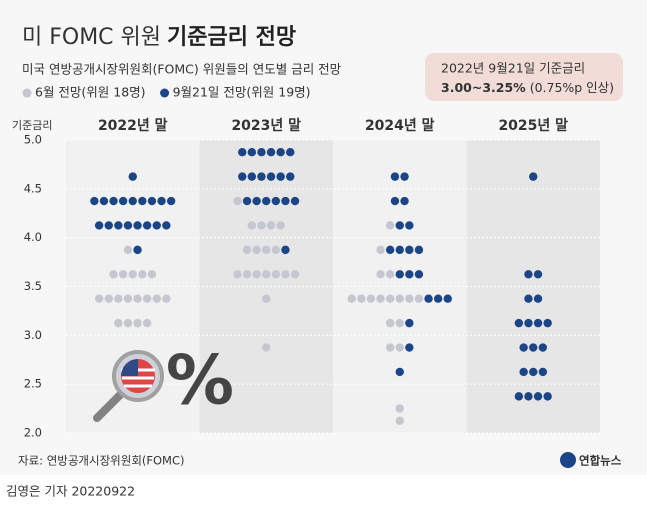 This screenshot has width=647, height=505. Describe the element at coordinates (33, 188) in the screenshot. I see `y-tick-label: 4.5` at that location.